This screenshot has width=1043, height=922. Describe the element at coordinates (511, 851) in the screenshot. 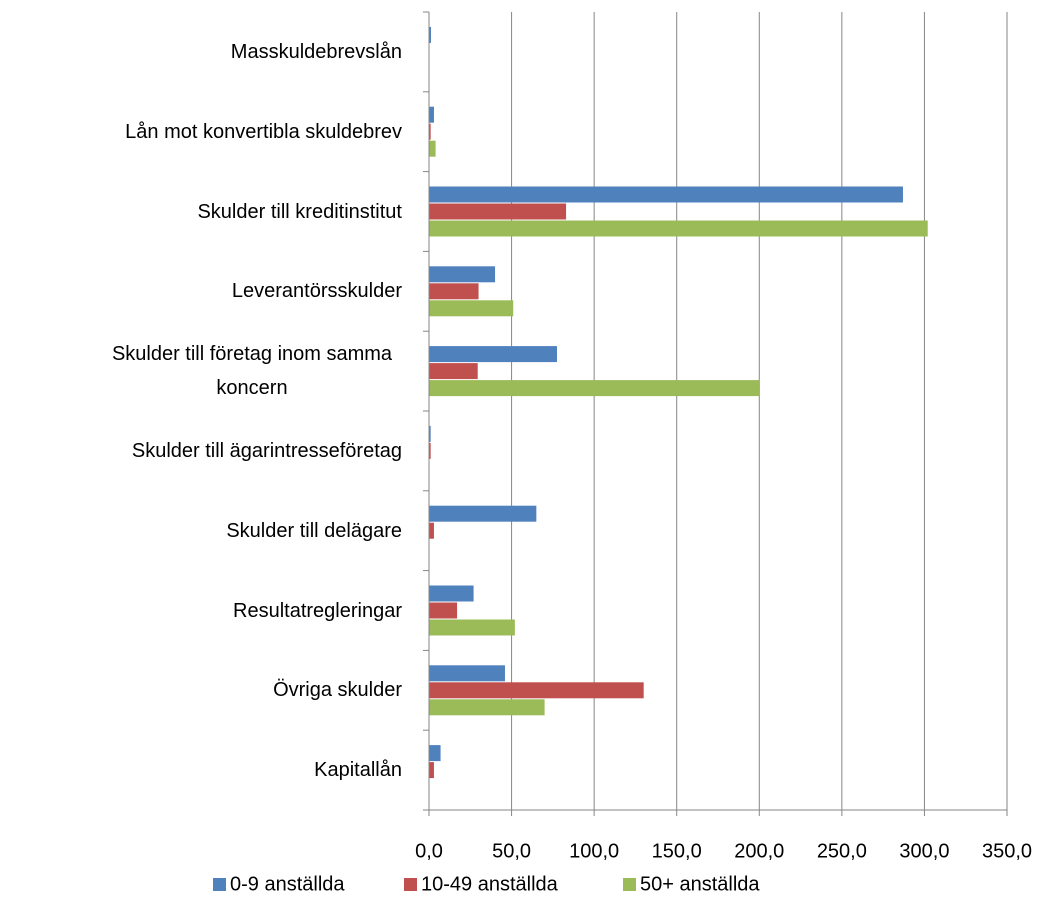

I see `x-tick-label: 50,0` at that location.